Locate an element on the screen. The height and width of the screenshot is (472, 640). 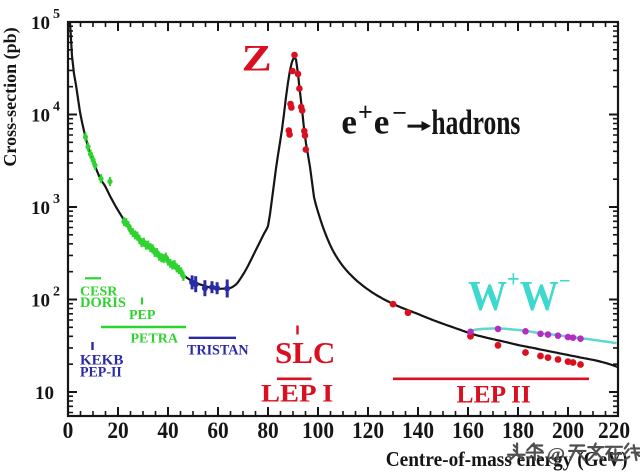
svg-text: 120 is located at coordinates (368, 430).